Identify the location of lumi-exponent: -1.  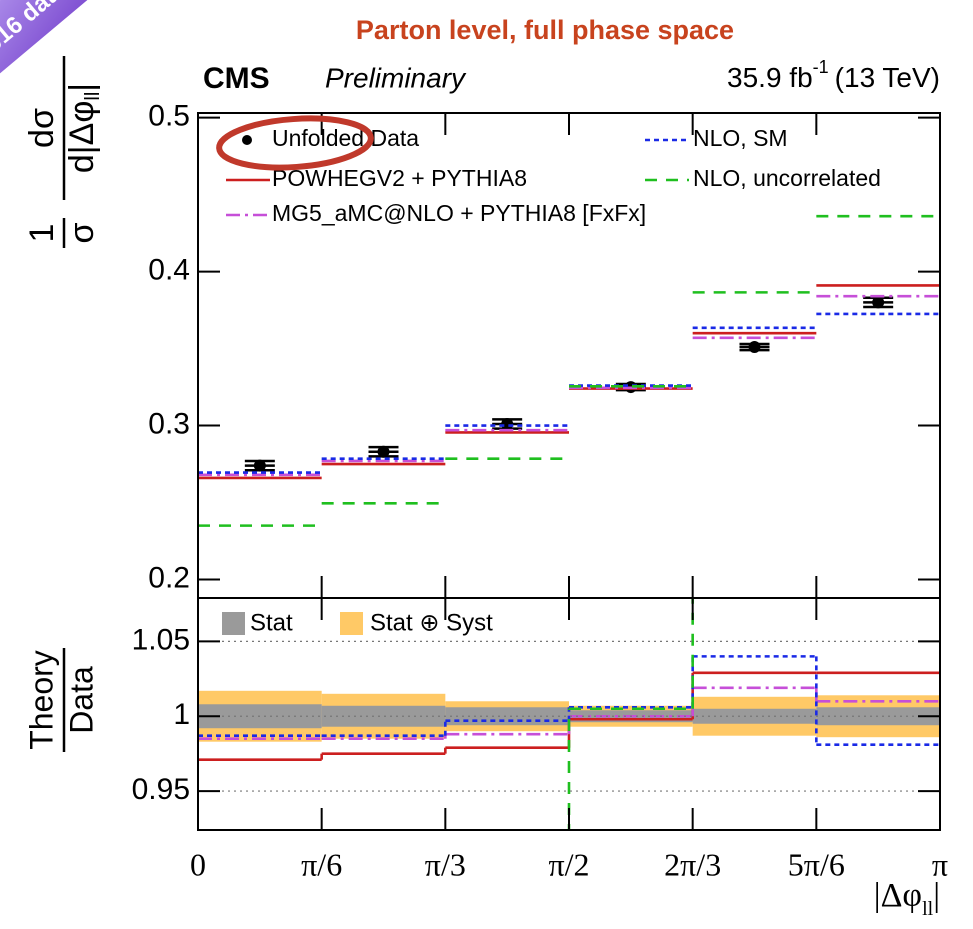
(821, 67).